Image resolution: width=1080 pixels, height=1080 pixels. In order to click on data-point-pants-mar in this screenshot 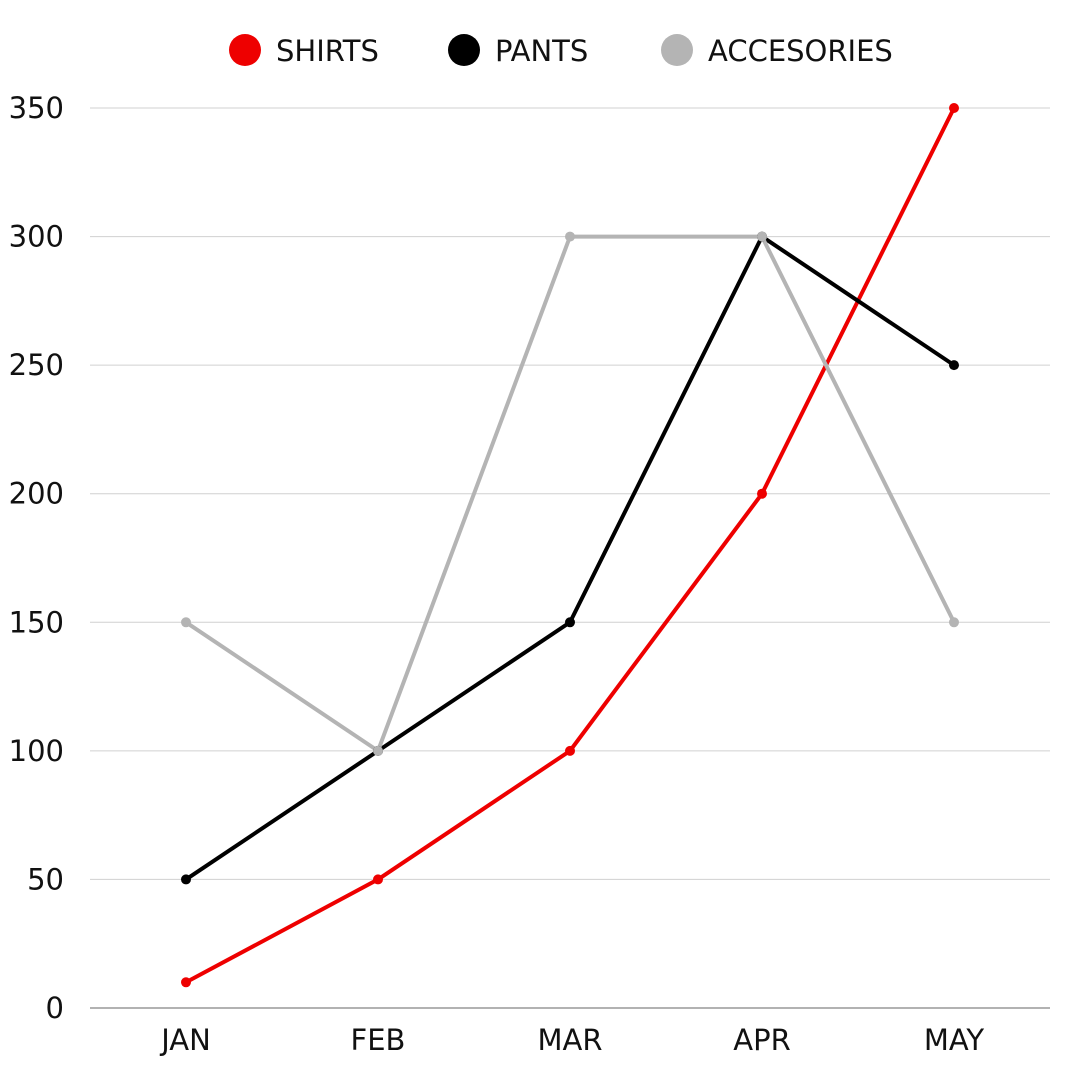, I will do `click(570, 622)`.